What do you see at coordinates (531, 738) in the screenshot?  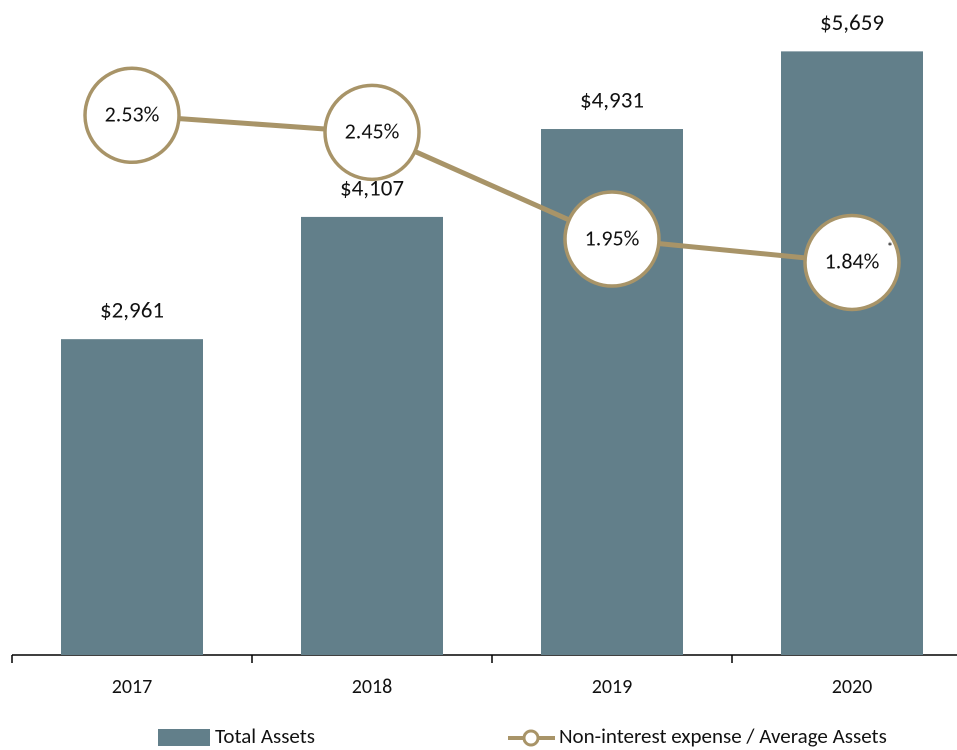 I see `legend-swatch-marker` at bounding box center [531, 738].